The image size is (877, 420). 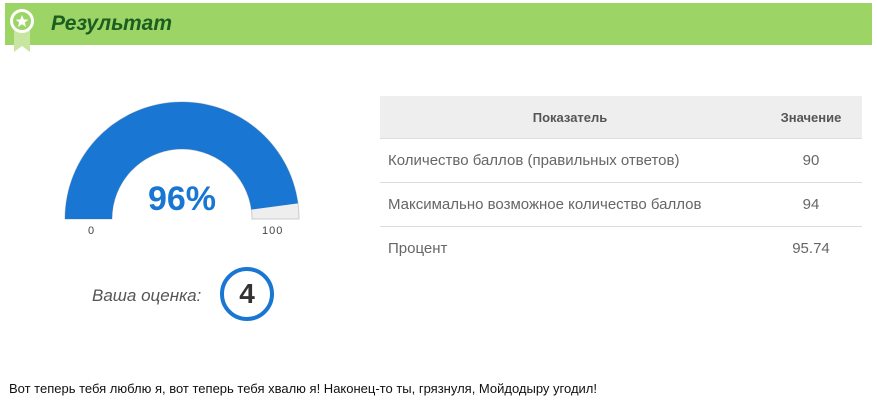 I want to click on award-ribbon-icon, so click(x=22, y=30).